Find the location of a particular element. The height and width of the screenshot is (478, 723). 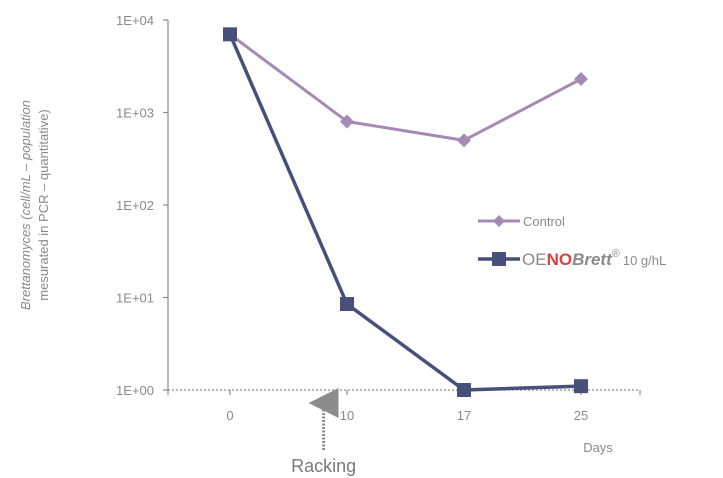

y-tick-label: 1E+01 is located at coordinates (135, 298).